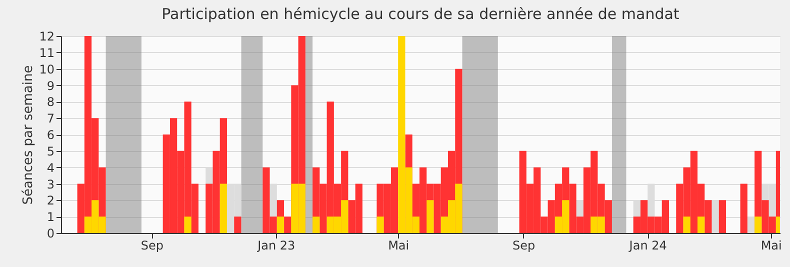  What do you see at coordinates (50, 217) in the screenshot?
I see `y-tick-label: 1` at bounding box center [50, 217].